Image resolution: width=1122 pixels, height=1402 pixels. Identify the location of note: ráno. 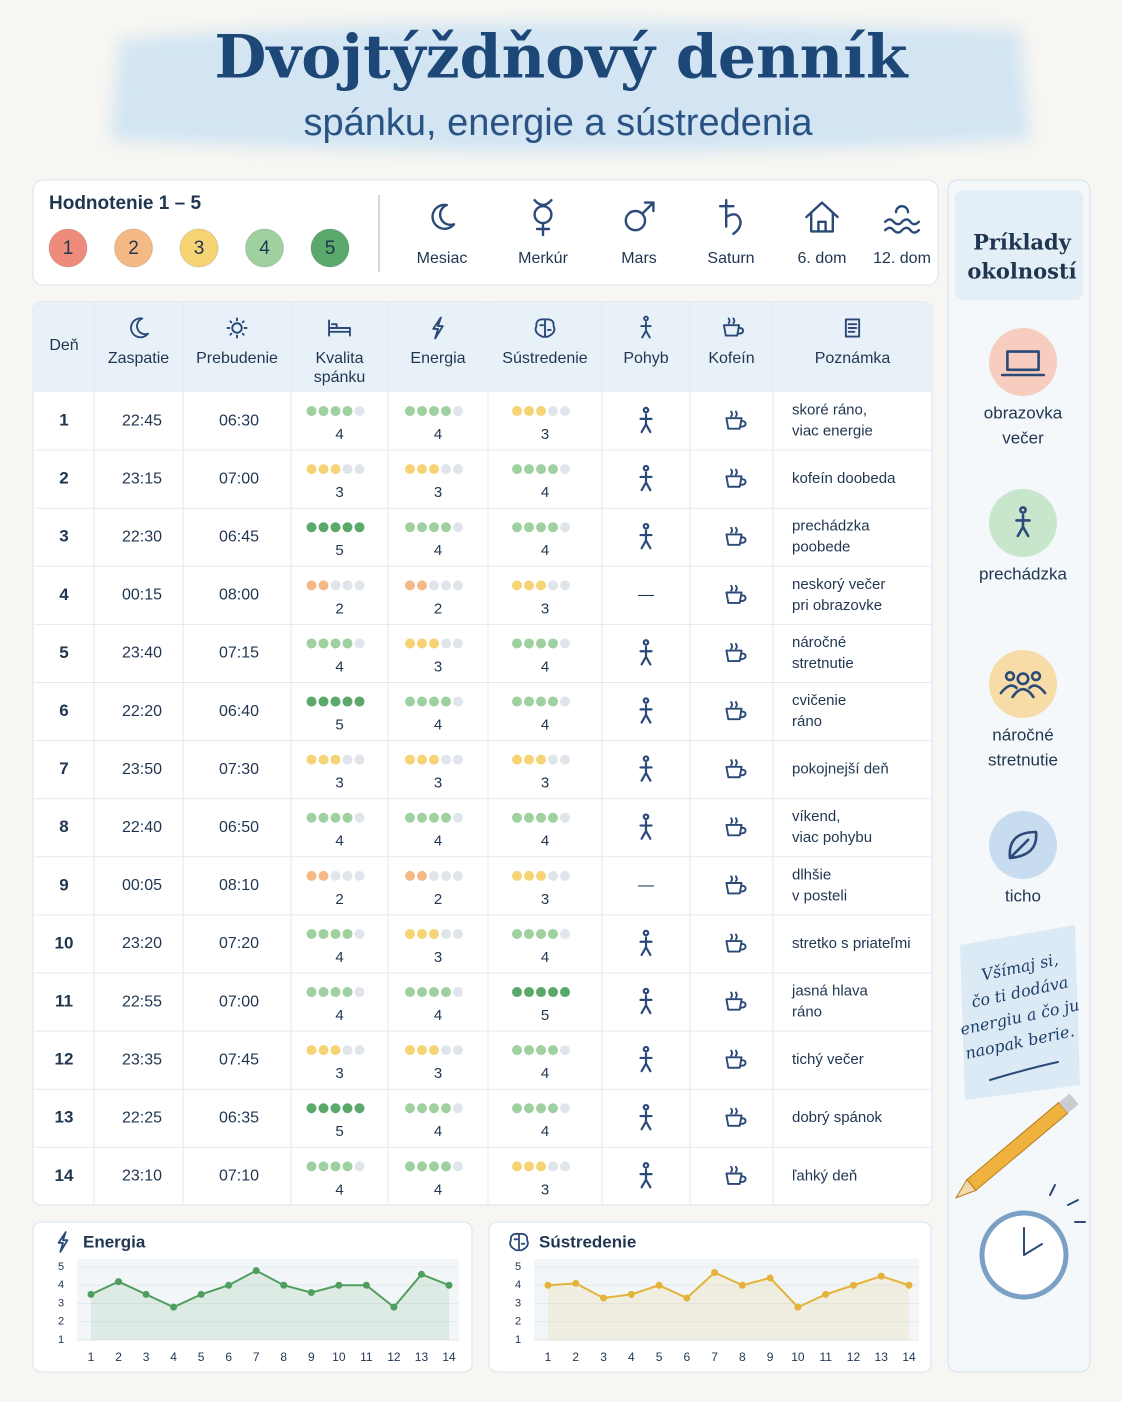
(807, 1012).